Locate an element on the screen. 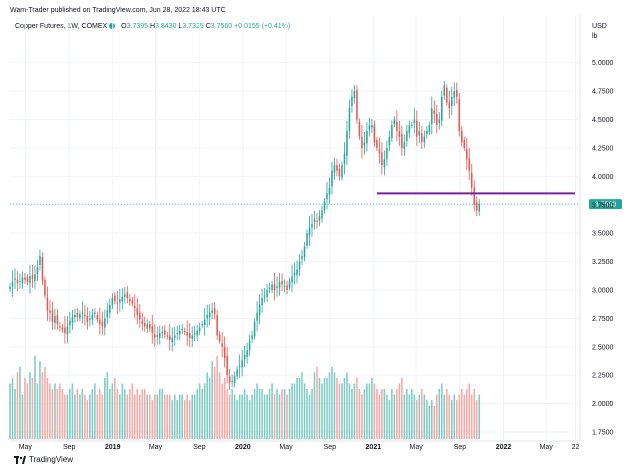 The width and height of the screenshot is (624, 467). y-tick-label: 1.7500 is located at coordinates (603, 433).